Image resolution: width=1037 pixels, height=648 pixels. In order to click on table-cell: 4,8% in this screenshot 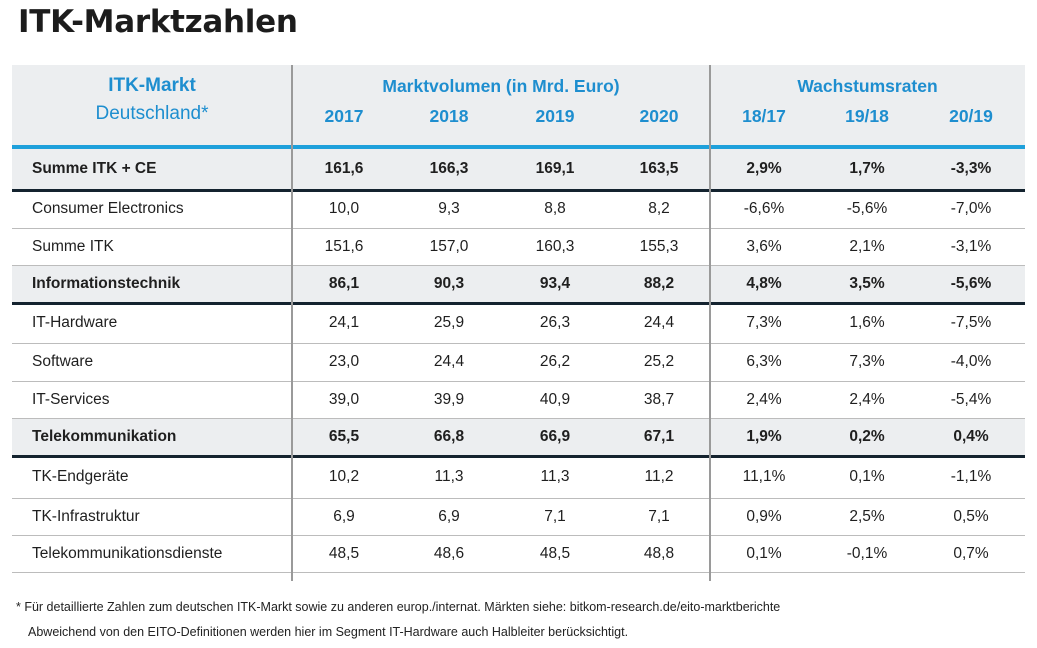, I will do `click(764, 283)`.